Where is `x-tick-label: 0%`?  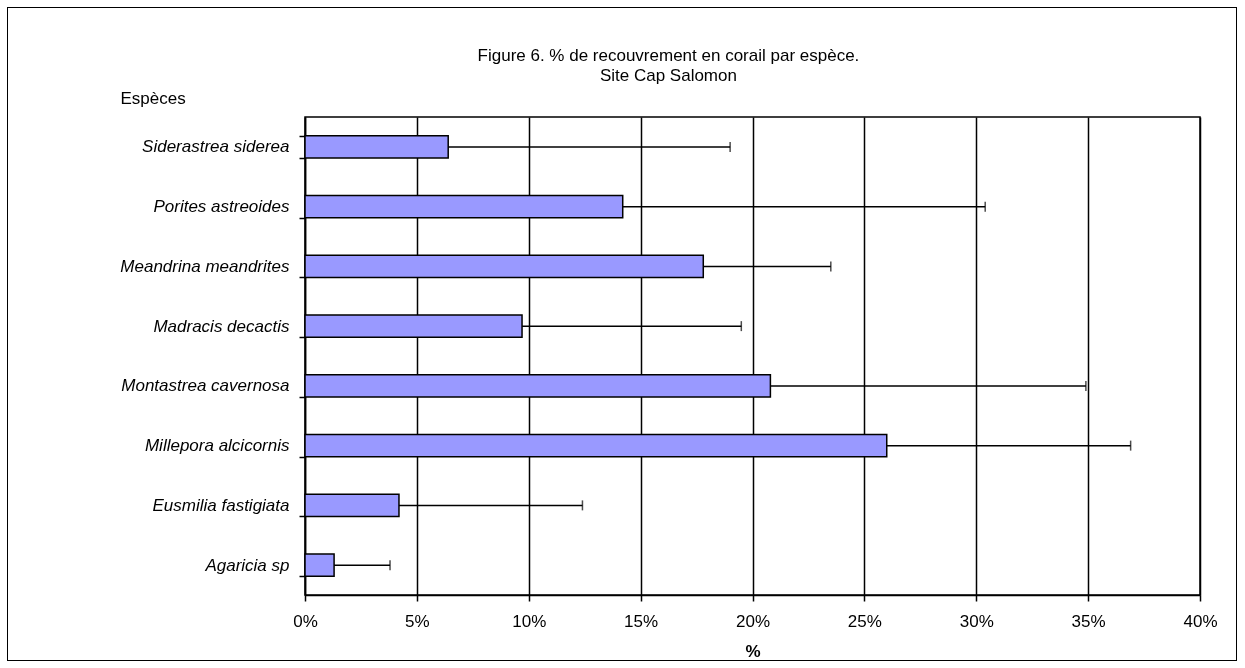
x-tick-label: 0% is located at coordinates (305, 621).